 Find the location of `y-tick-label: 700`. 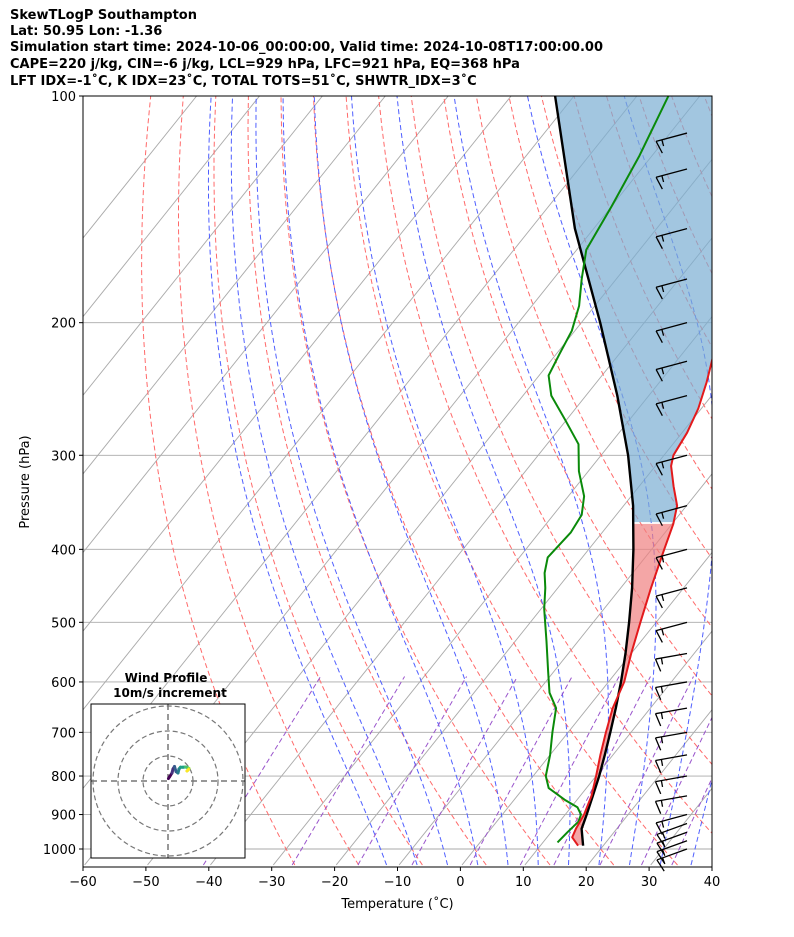

y-tick-label: 700 is located at coordinates (63, 733).